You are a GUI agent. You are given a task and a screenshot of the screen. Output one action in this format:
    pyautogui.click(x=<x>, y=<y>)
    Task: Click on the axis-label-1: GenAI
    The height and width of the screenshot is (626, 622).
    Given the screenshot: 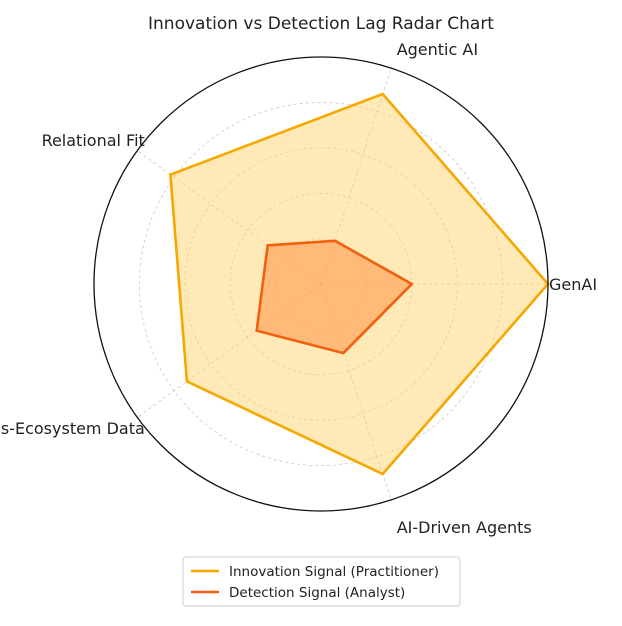 What is the action you would take?
    pyautogui.click(x=573, y=284)
    